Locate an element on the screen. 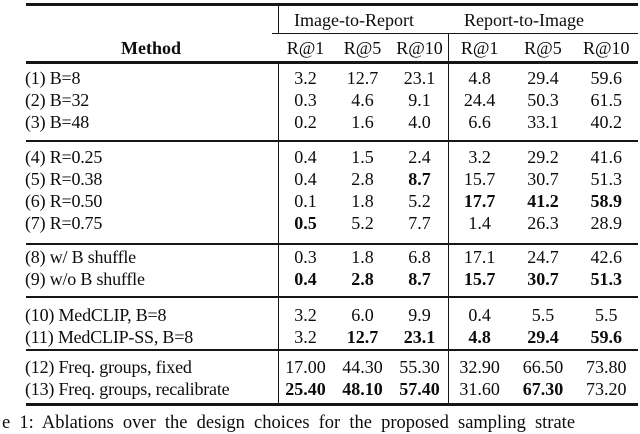  metric-header-r5-r2i: R@5 is located at coordinates (543, 48).